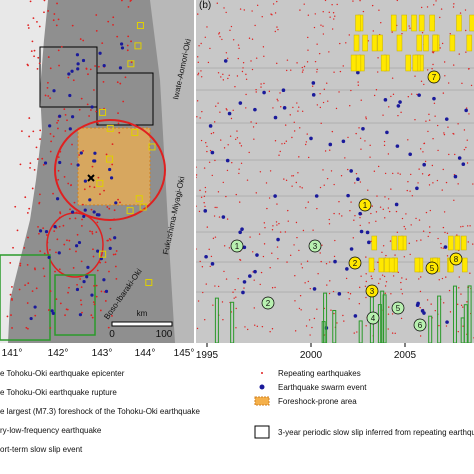  I want to click on event-marker, so click(315, 246).